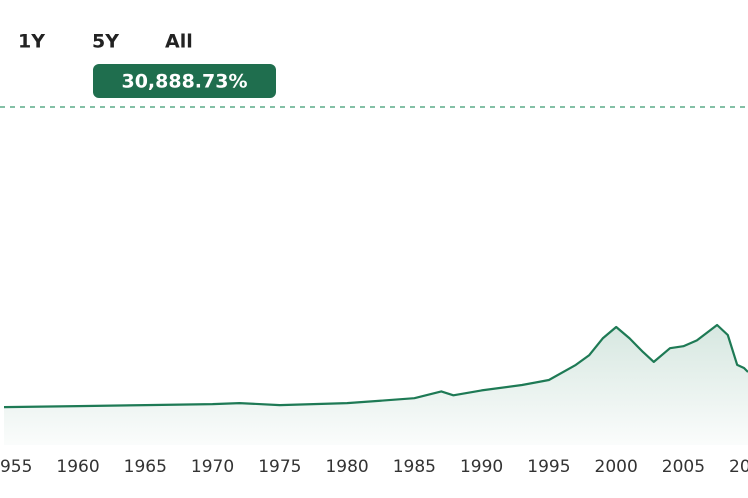  Describe the element at coordinates (481, 467) in the screenshot. I see `x-tick-label: 1990` at that location.